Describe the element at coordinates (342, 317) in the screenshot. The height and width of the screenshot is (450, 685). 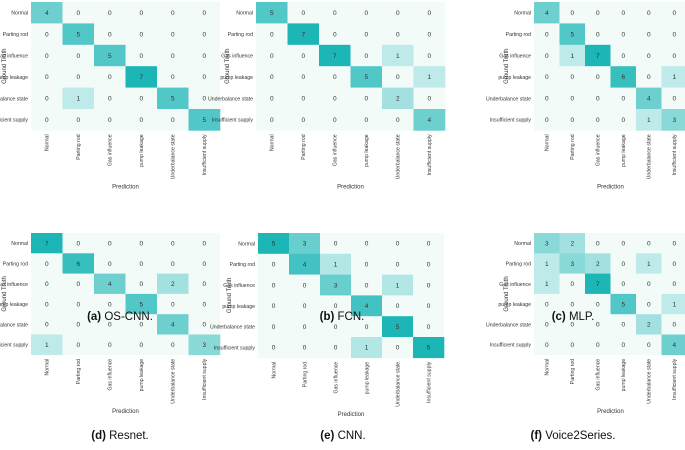
I see `caption-b: (b) FCN.` at that location.